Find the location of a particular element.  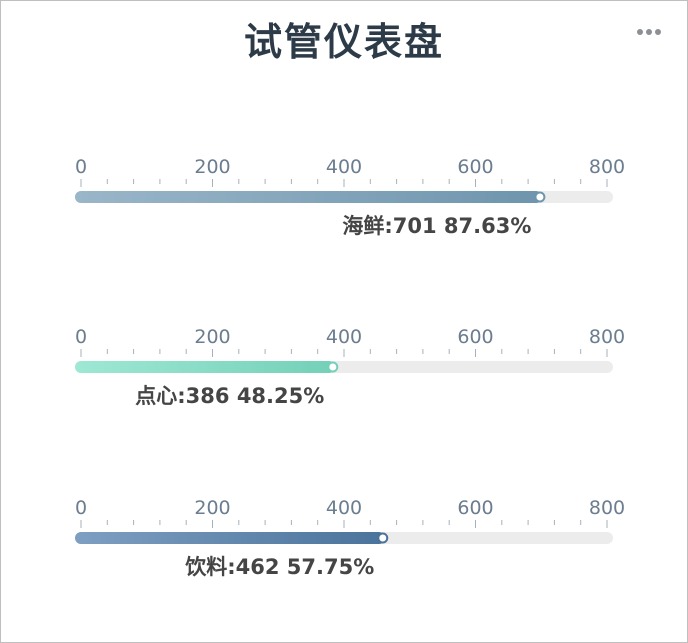

gauge-0: 0 200 400 600 800 海鲜:701 87.63% is located at coordinates (350, 197).